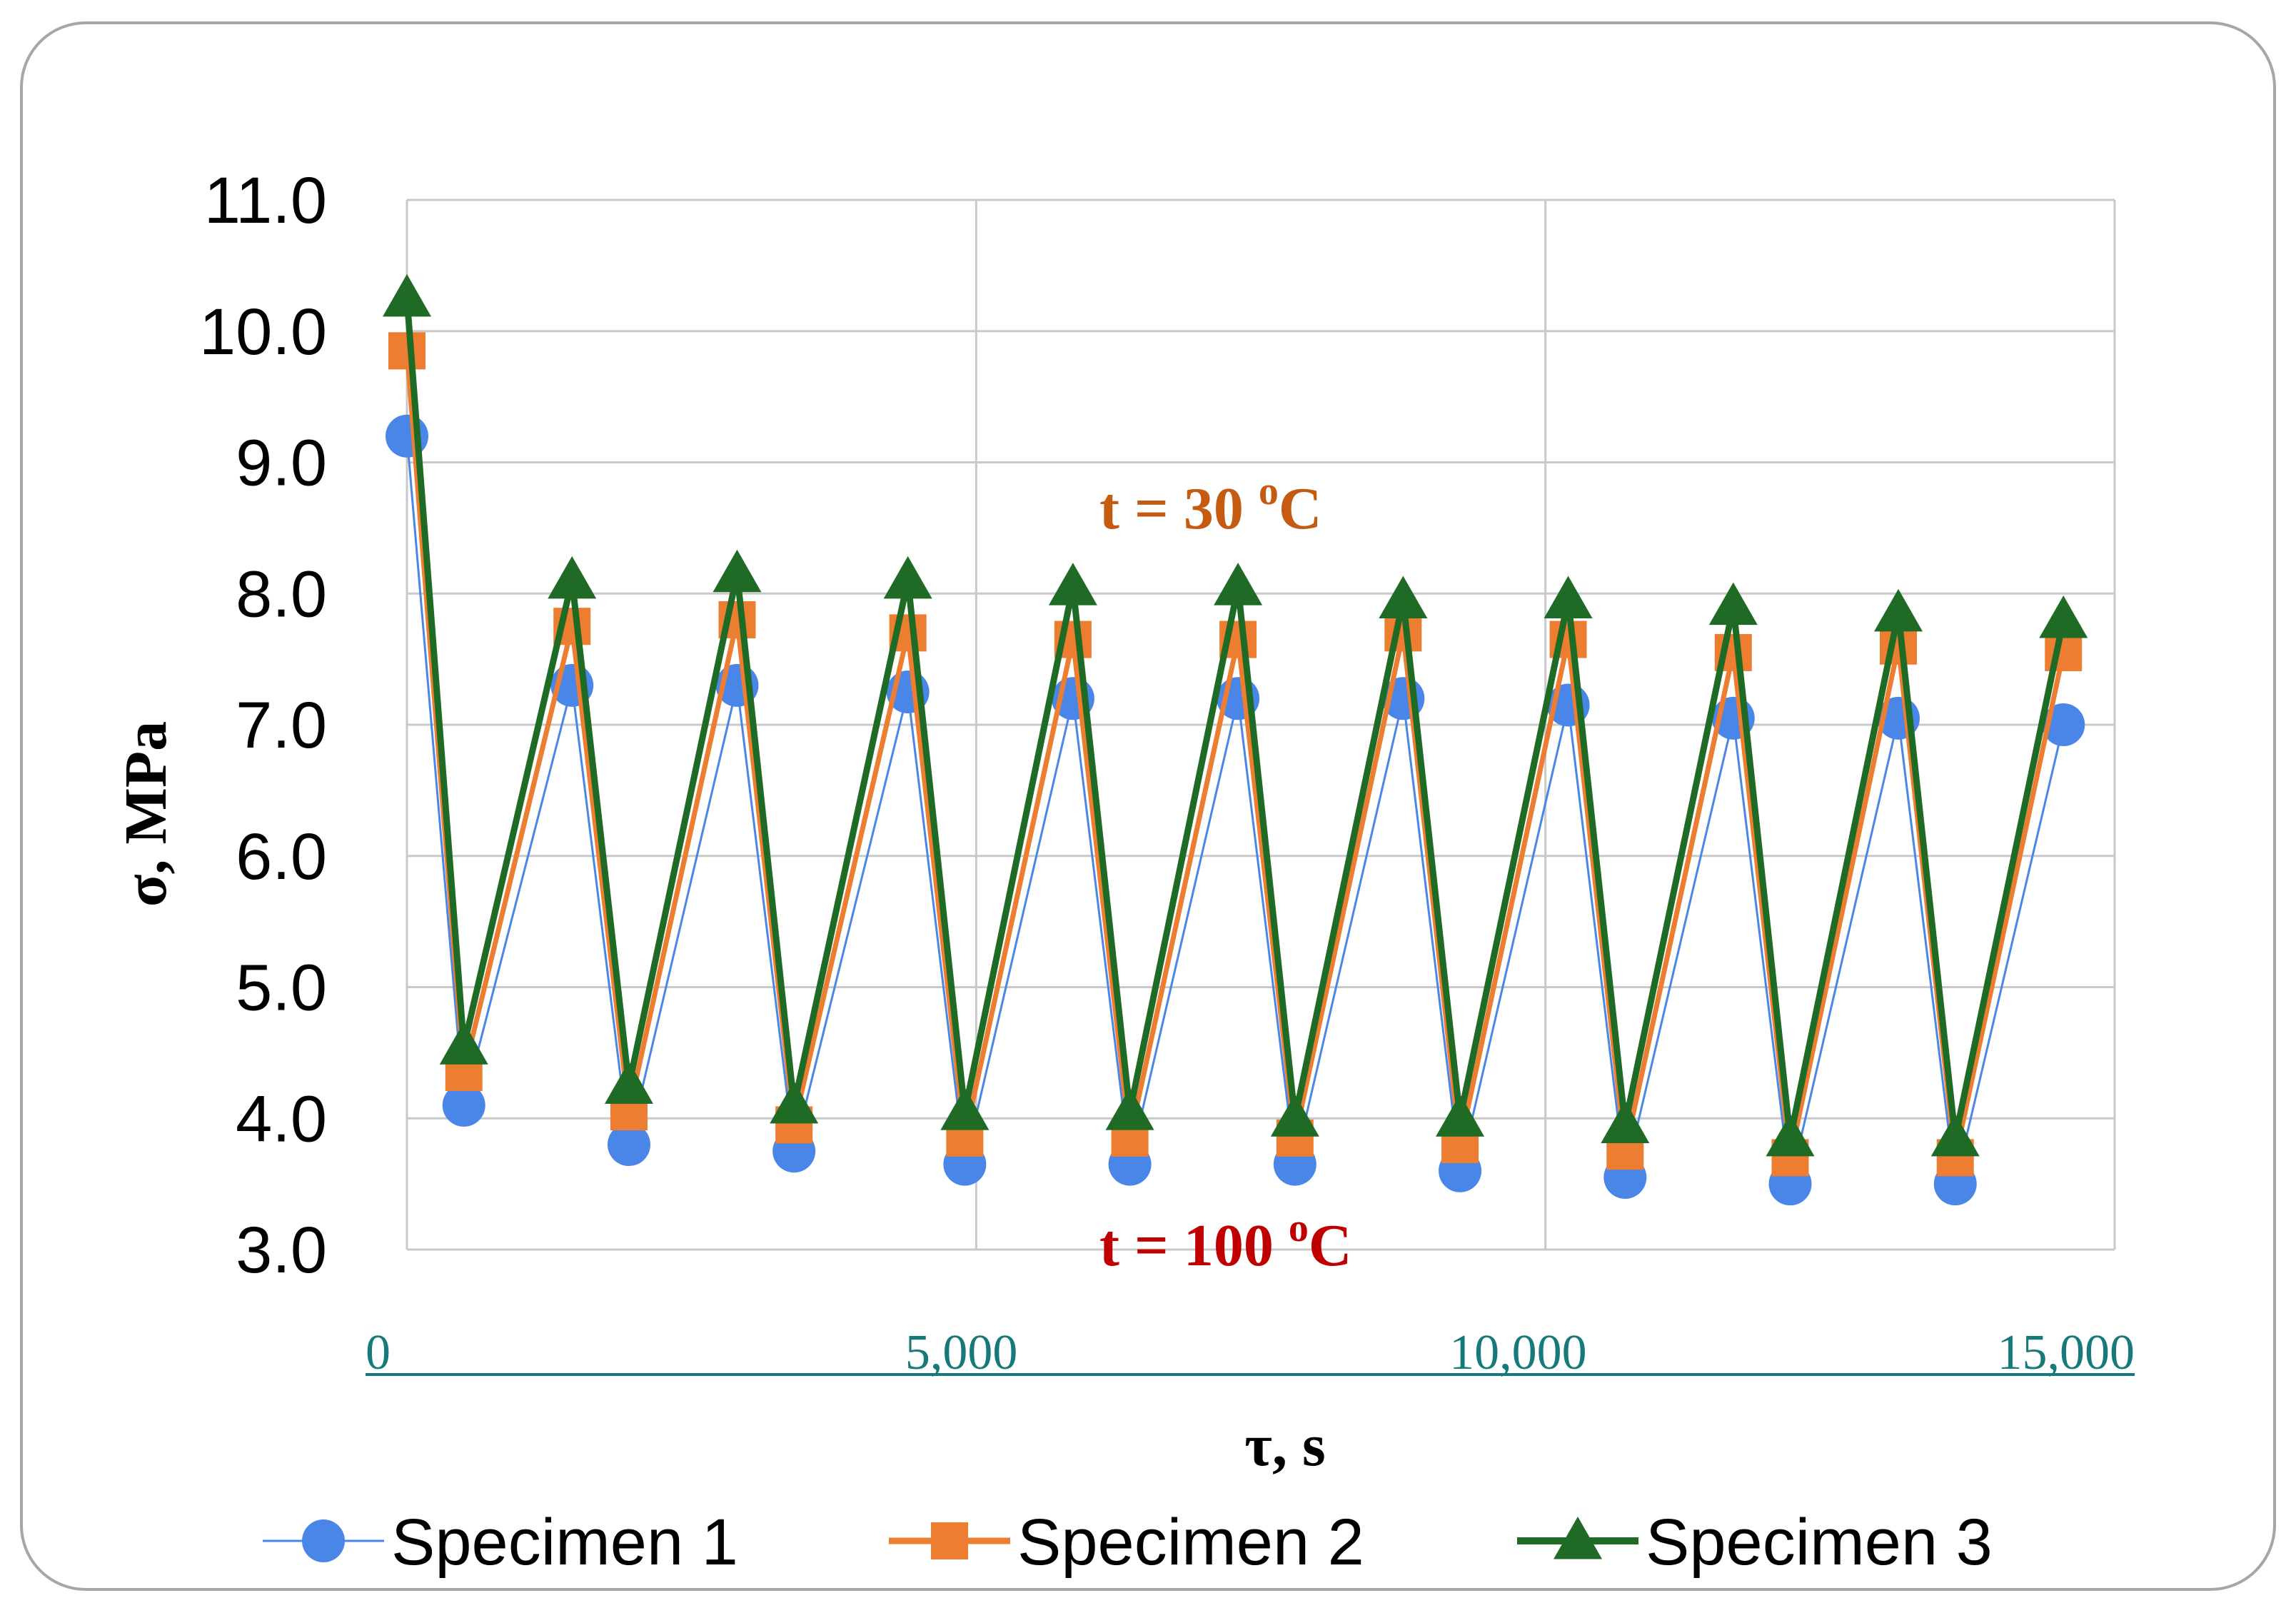 The width and height of the screenshot is (2296, 1608). Describe the element at coordinates (282, 1118) in the screenshot. I see `y-tick-label: 4.0` at that location.